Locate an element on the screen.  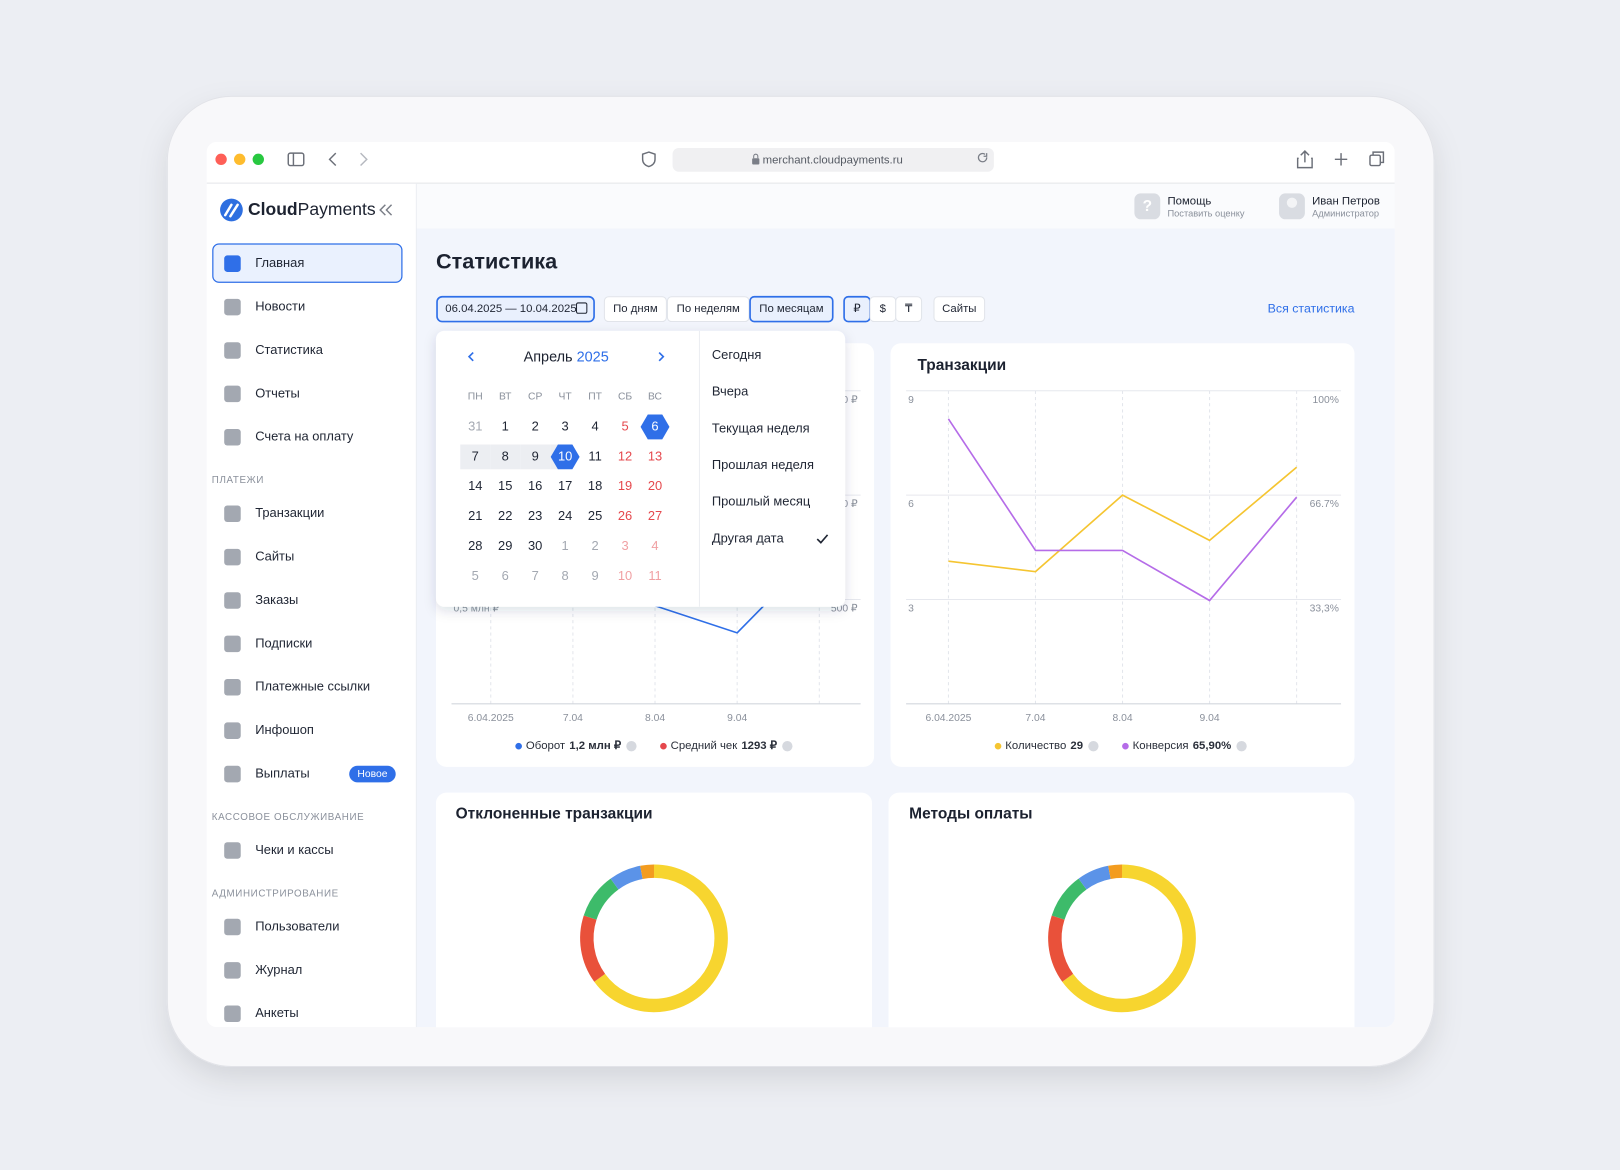
day: 30 is located at coordinates (535, 545).